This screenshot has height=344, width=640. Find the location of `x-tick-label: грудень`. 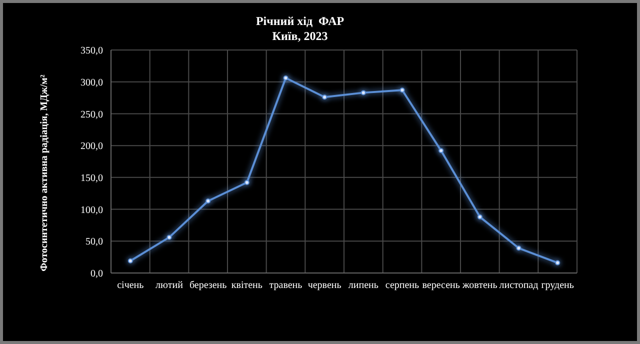

x-tick-label: грудень is located at coordinates (557, 286).